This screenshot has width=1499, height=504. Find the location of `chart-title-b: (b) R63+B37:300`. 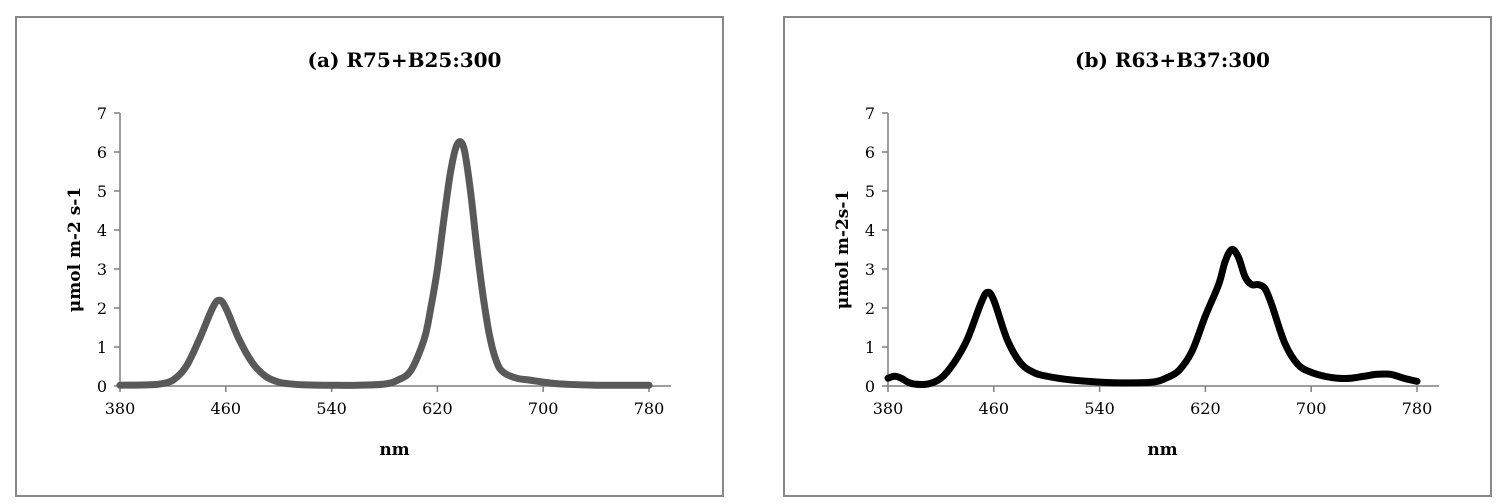

chart-title-b: (b) R63+B37:300 is located at coordinates (1172, 60).